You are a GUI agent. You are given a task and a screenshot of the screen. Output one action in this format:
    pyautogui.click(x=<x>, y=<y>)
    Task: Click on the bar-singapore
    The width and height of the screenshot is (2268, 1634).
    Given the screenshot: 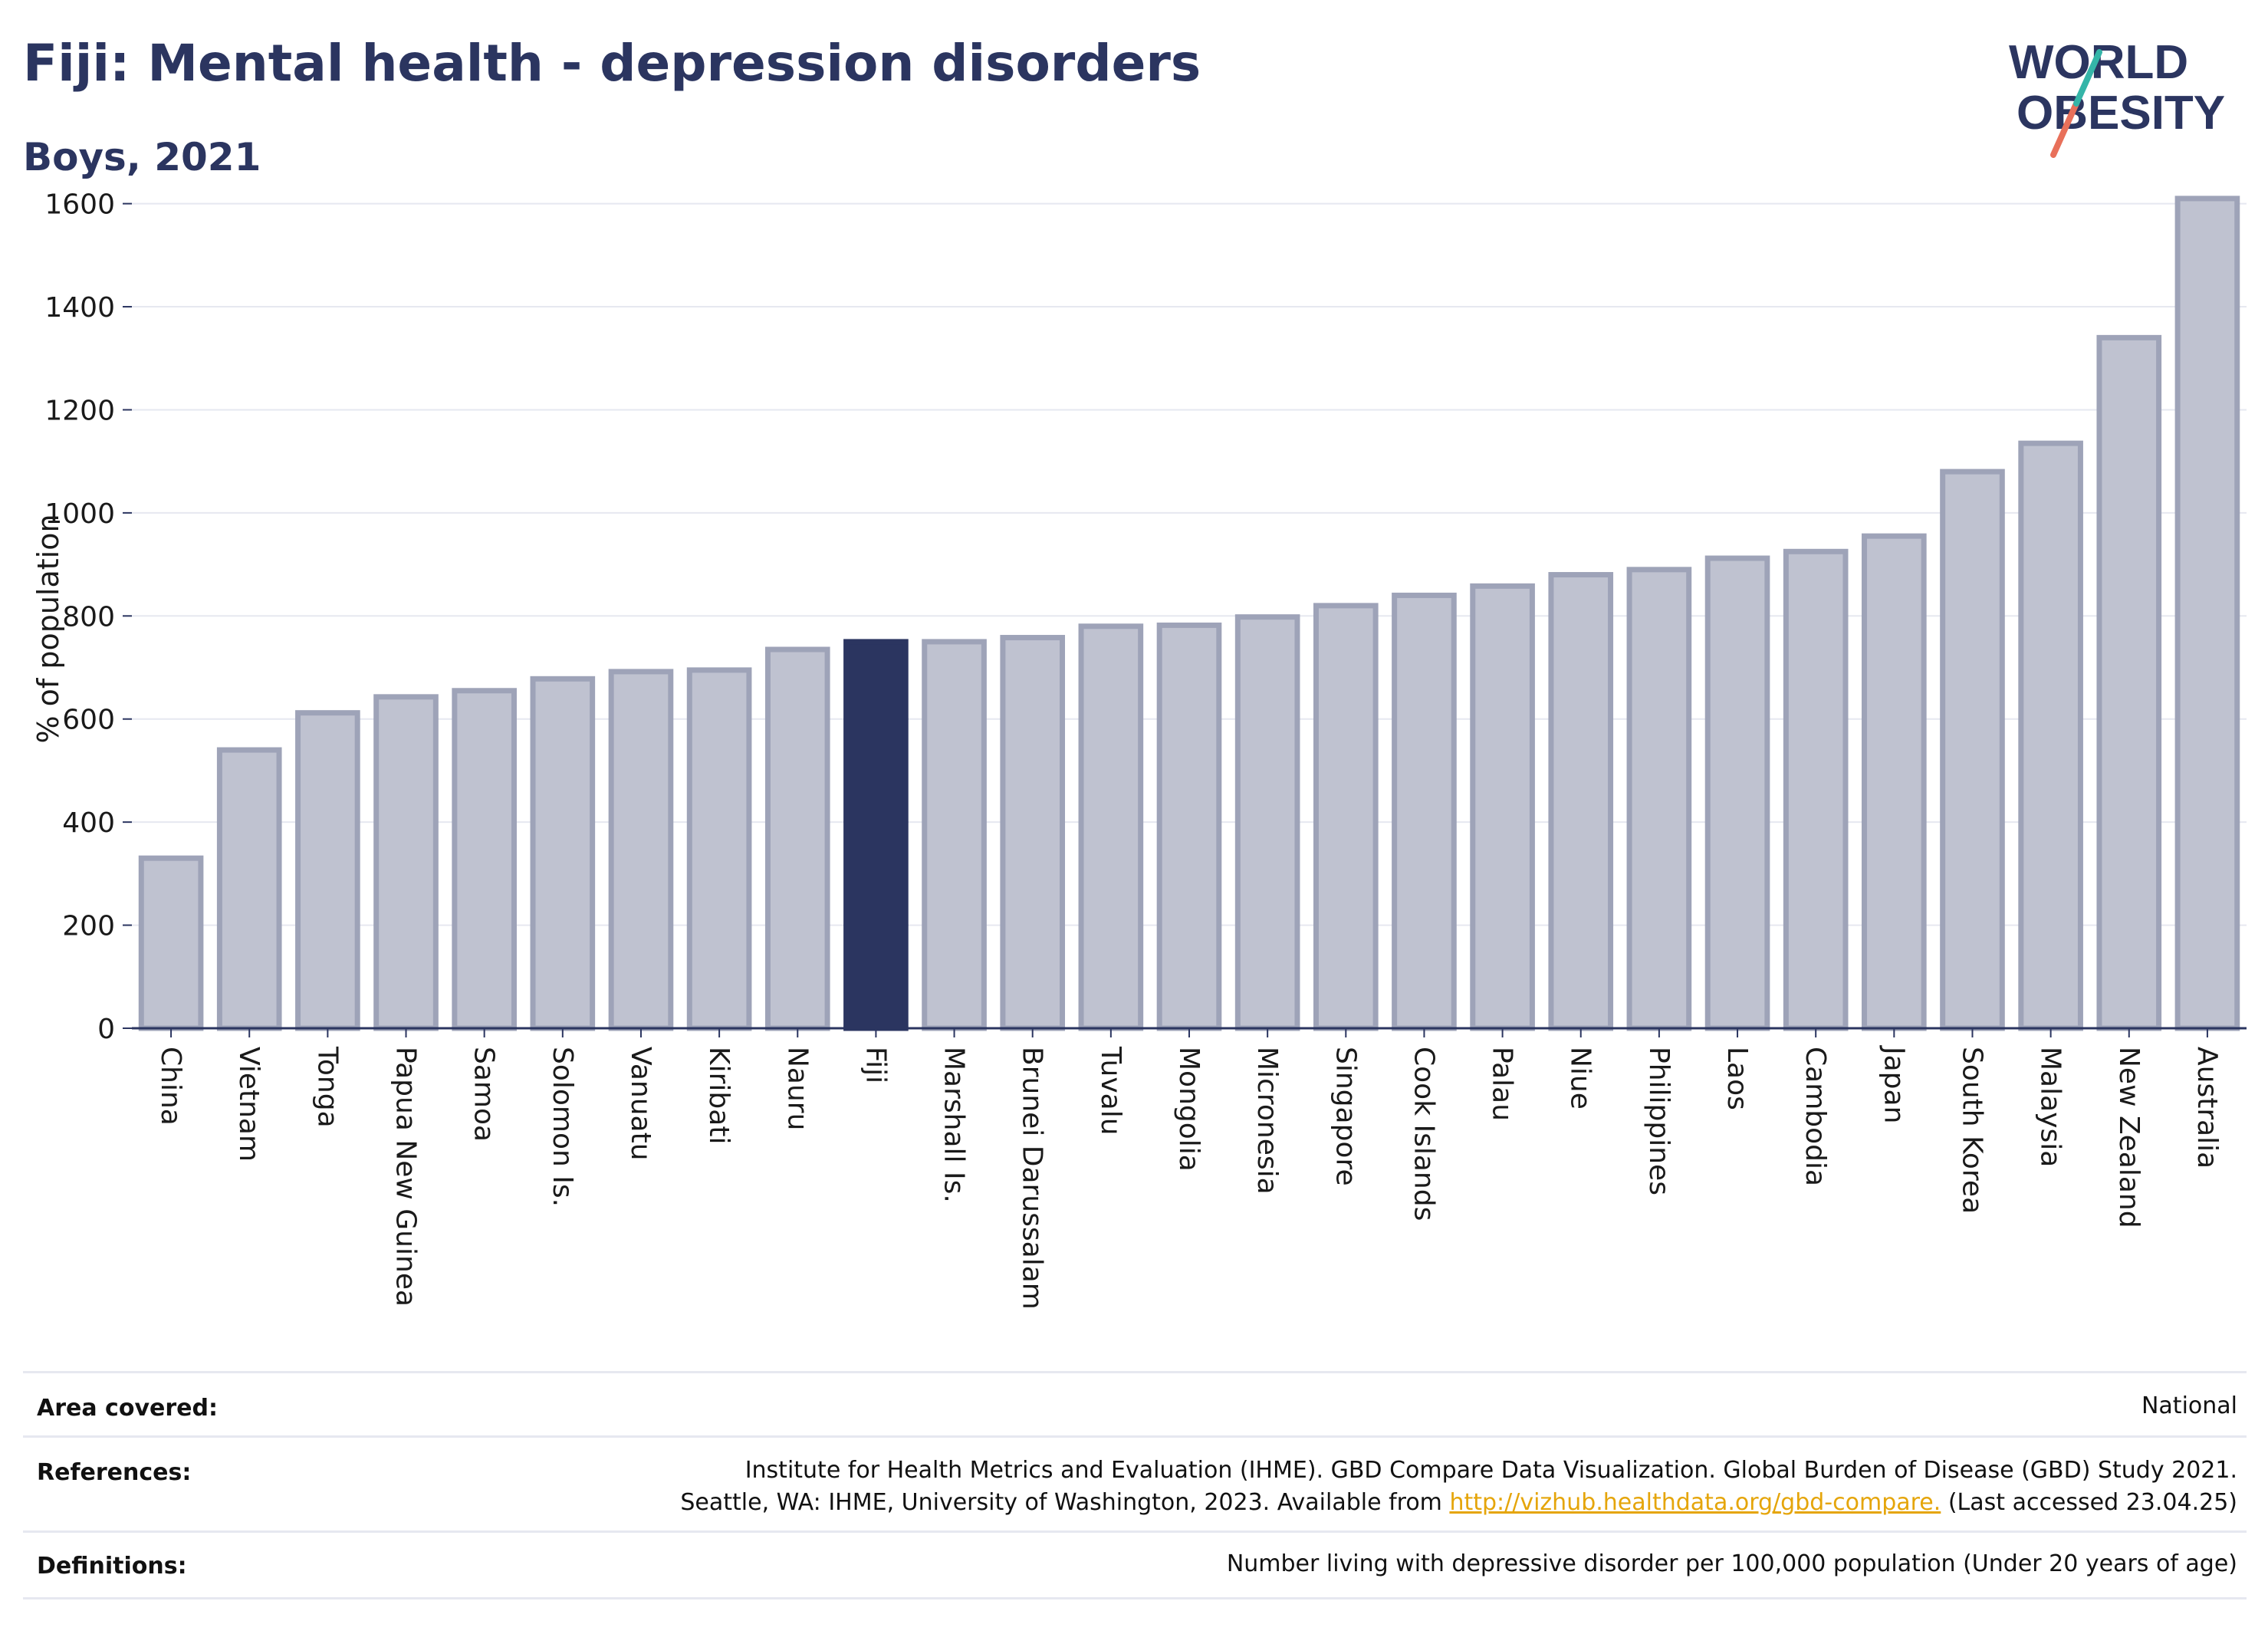 What is the action you would take?
    pyautogui.click(x=1346, y=817)
    